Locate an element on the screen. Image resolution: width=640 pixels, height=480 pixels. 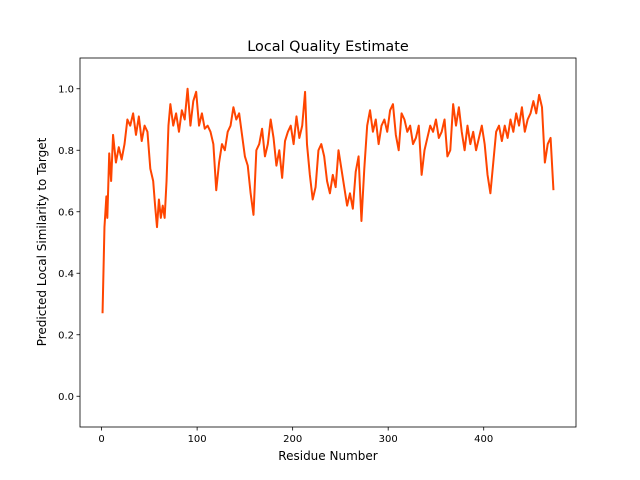
x-tick-label: 200 is located at coordinates (292, 439).